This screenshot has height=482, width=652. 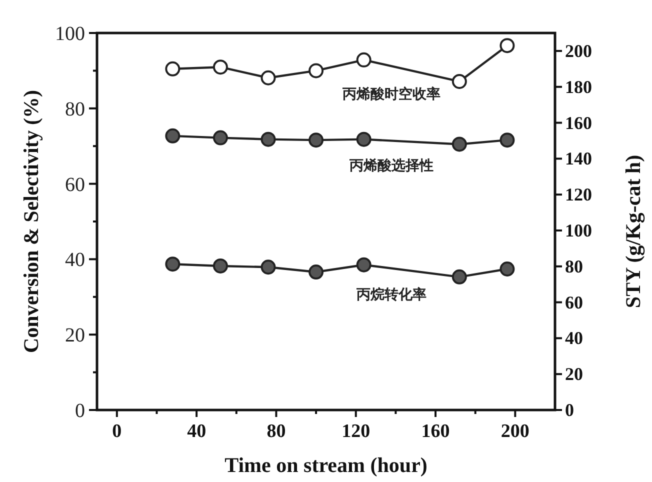 I want to click on x-axis-title: Time on stream (hour), so click(x=326, y=465).